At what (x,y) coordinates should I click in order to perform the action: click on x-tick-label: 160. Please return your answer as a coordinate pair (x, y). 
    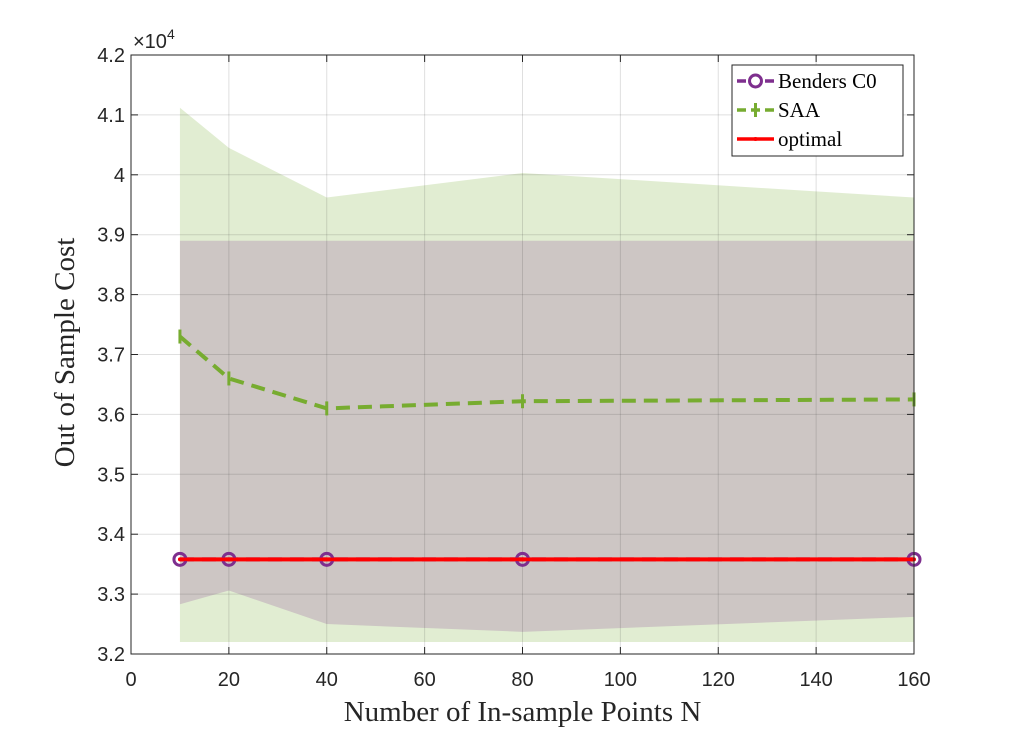
    Looking at the image, I should click on (913, 680).